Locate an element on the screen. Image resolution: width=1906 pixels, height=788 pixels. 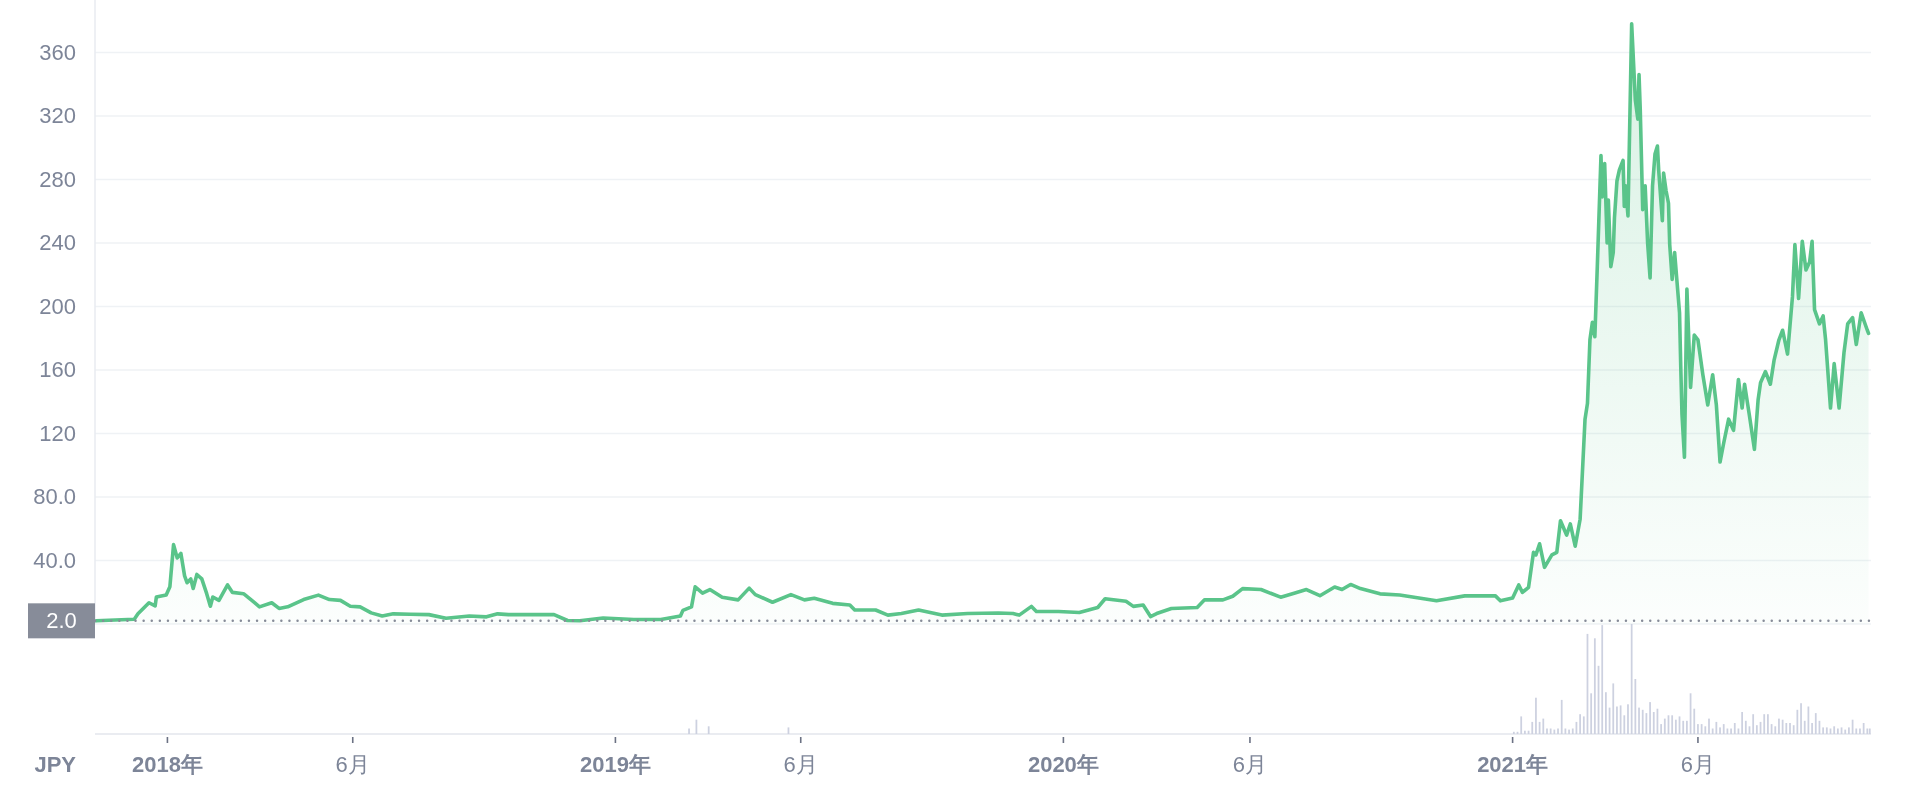
y-tick-label: 360 is located at coordinates (57, 52).